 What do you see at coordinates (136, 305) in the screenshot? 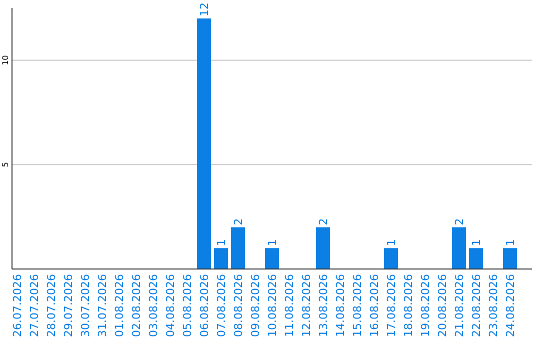
I see `x-tick-label: 02.08.2026` at bounding box center [136, 305].